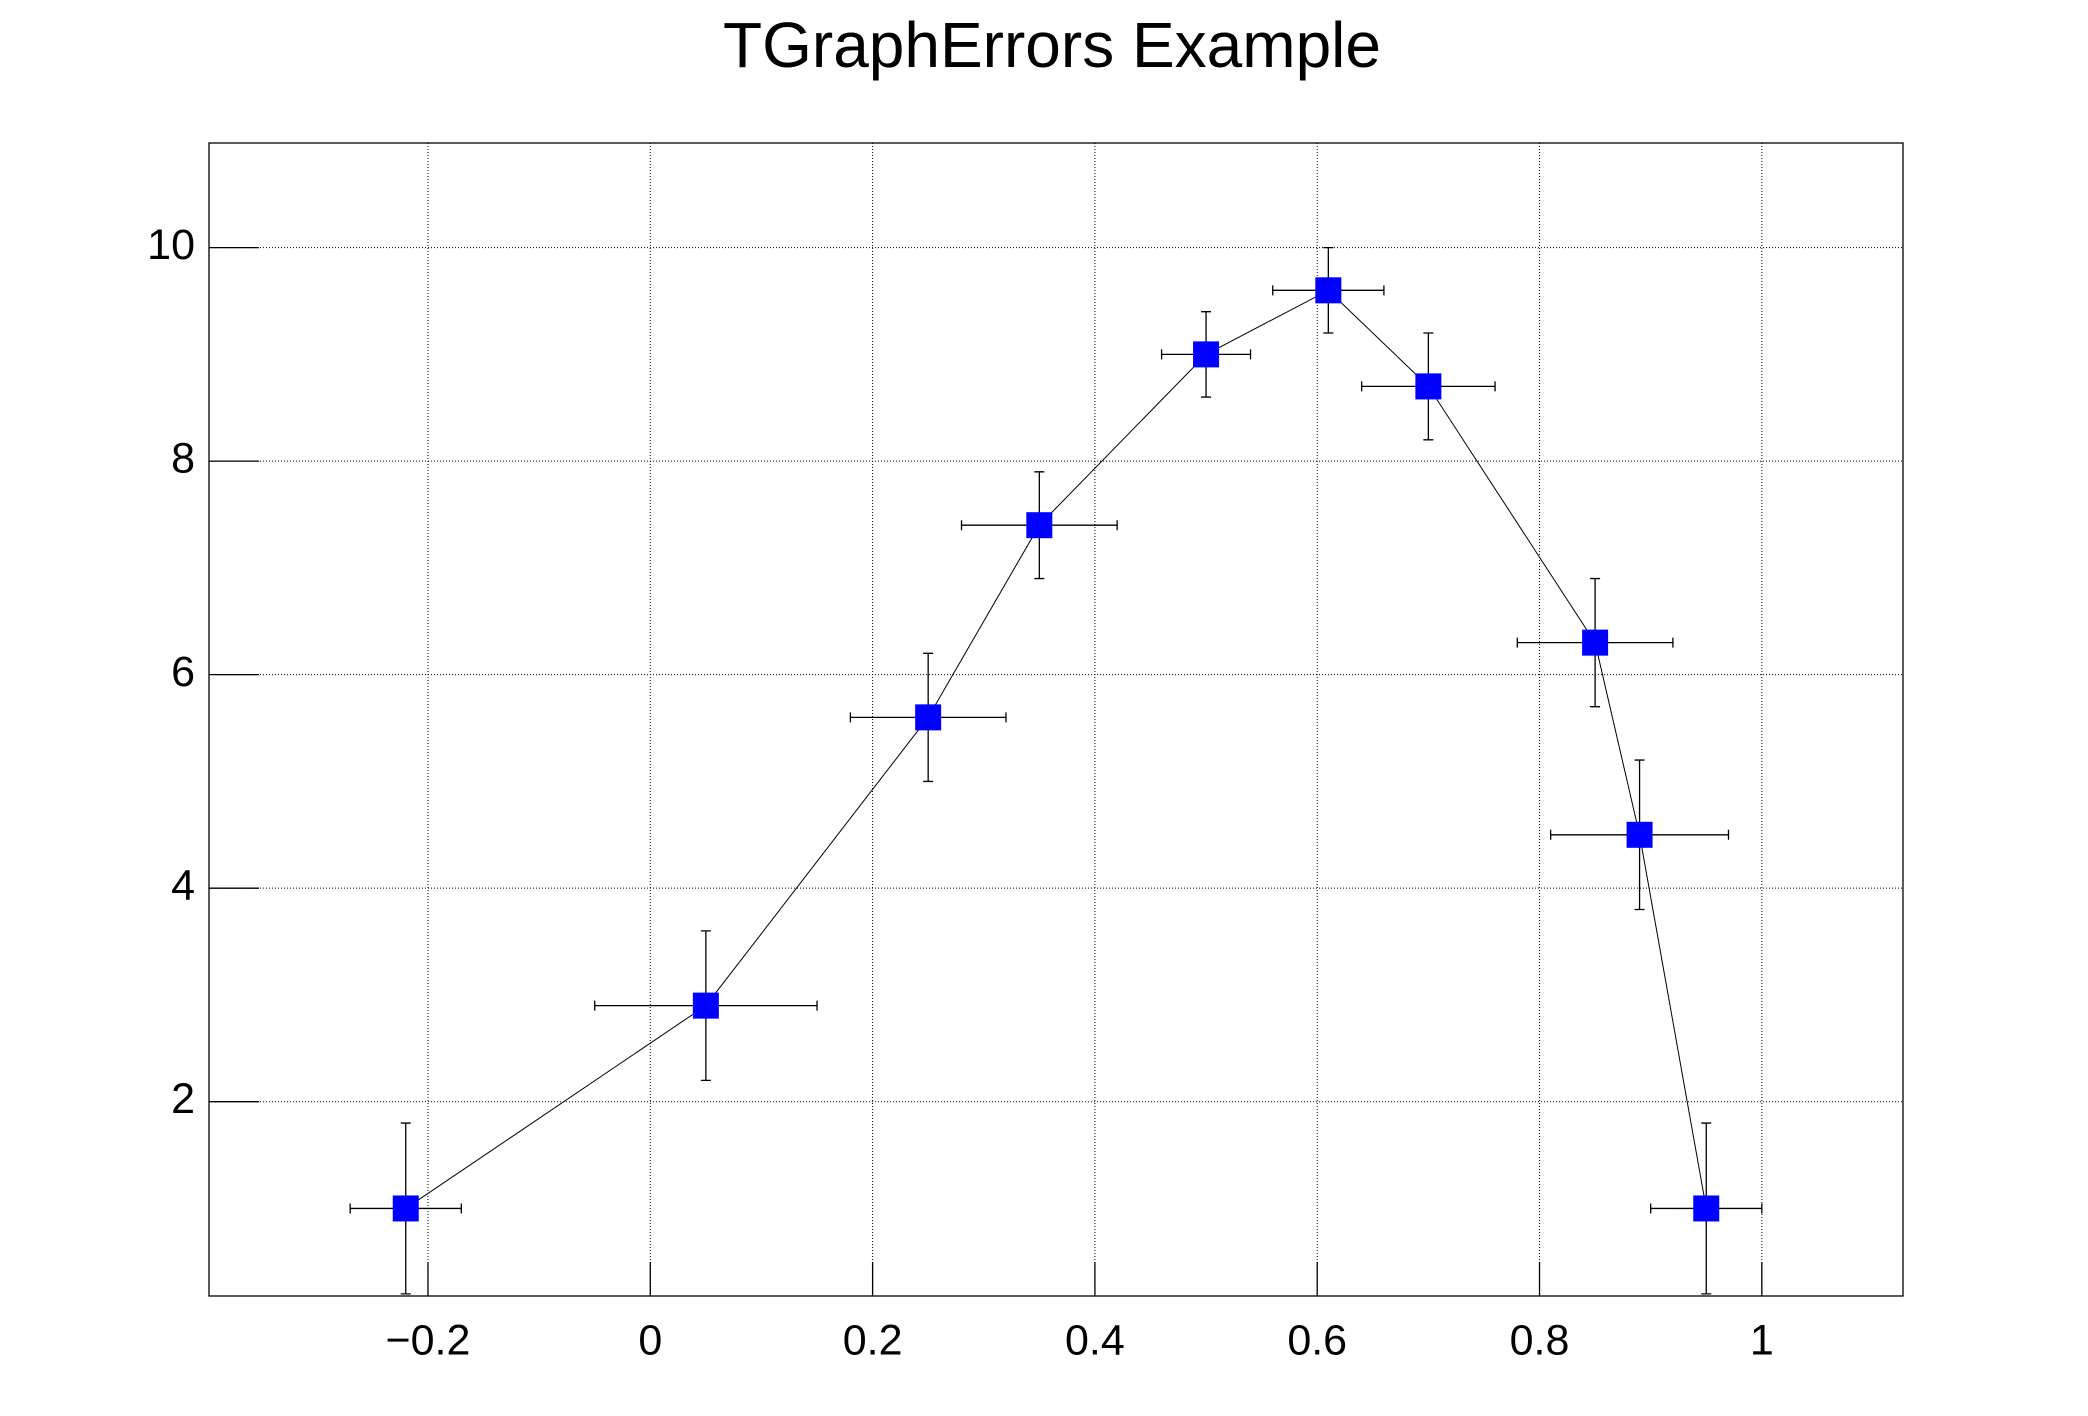  Describe the element at coordinates (183, 459) in the screenshot. I see `y-tick-label: 8` at that location.